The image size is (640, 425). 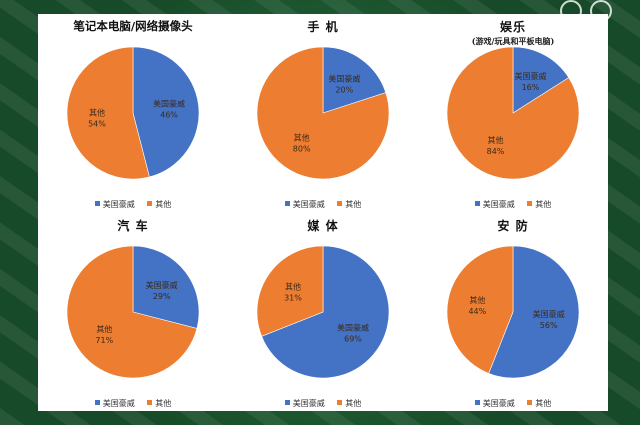 What do you see at coordinates (97, 124) in the screenshot?
I see `slice-value-label: 54%` at bounding box center [97, 124].